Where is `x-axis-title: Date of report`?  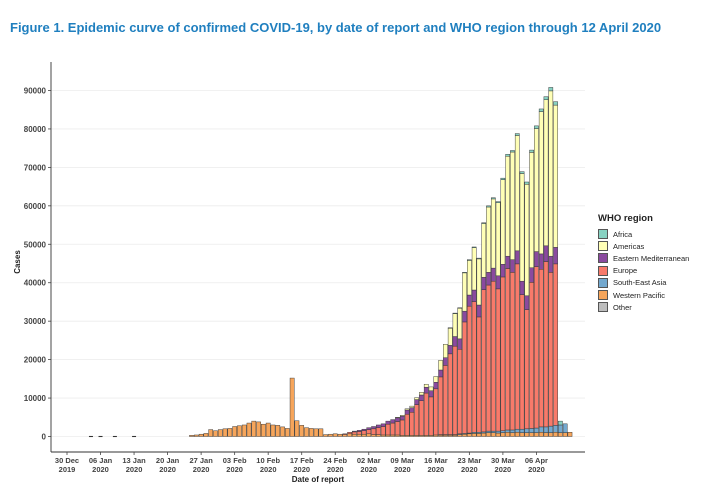
x-axis-title: Date of report is located at coordinates (318, 479).